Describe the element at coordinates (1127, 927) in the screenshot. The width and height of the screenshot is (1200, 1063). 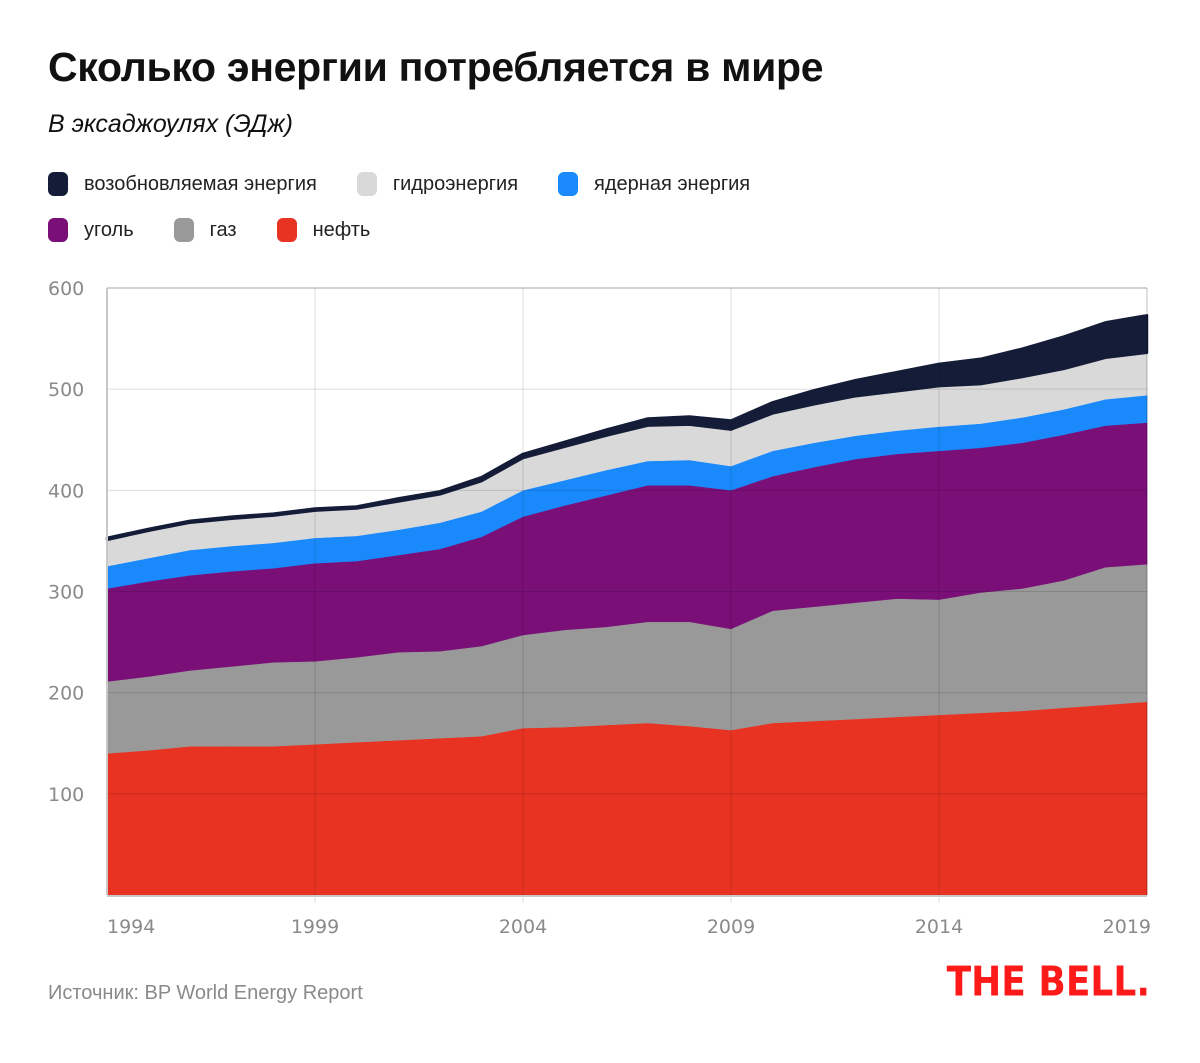
I see `x-tick-label: 2019` at that location.